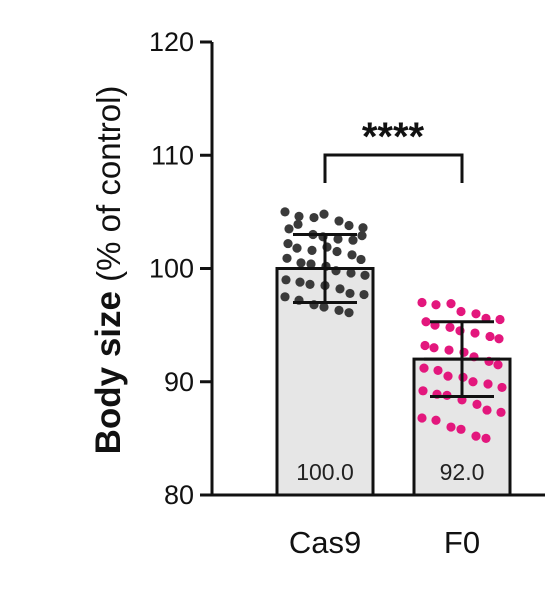  I want to click on y-axis-label-rest: (% of control), so click(108, 188).